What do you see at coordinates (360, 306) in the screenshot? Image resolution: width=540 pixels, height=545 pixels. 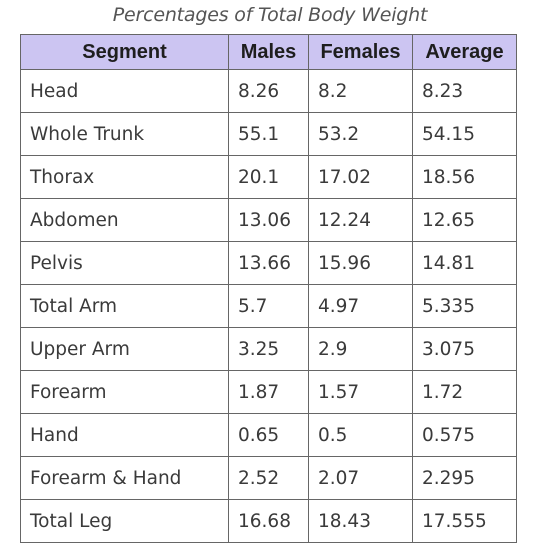 I see `females-cell: 4.97` at bounding box center [360, 306].